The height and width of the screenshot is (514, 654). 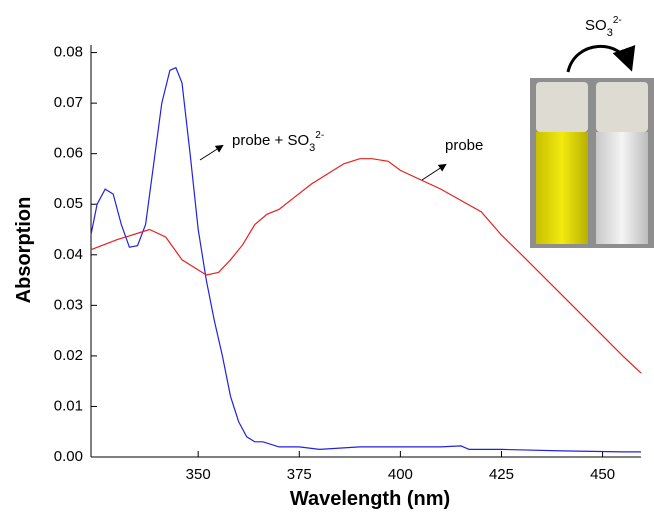 What do you see at coordinates (68, 304) in the screenshot?
I see `y-tick-label: 0.03` at bounding box center [68, 304].